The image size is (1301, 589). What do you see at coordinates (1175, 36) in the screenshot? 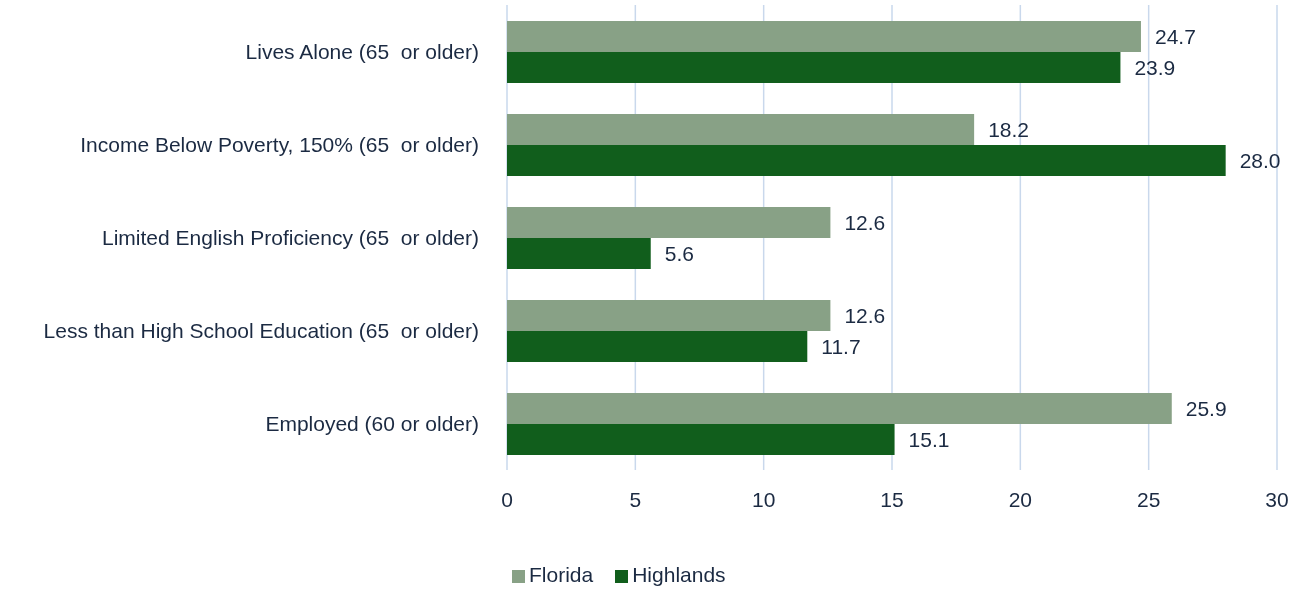
I see `data-label: 24.7` at bounding box center [1175, 36].